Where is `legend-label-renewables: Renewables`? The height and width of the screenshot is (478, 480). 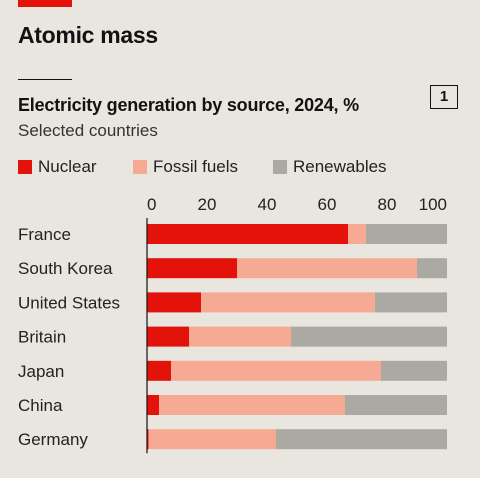 legend-label-renewables: Renewables is located at coordinates (340, 166).